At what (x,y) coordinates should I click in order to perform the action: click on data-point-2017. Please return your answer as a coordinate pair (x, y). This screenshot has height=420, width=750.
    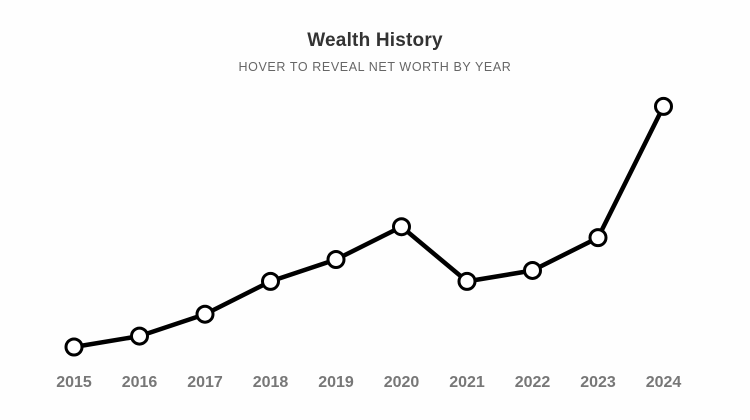
    Looking at the image, I should click on (205, 314).